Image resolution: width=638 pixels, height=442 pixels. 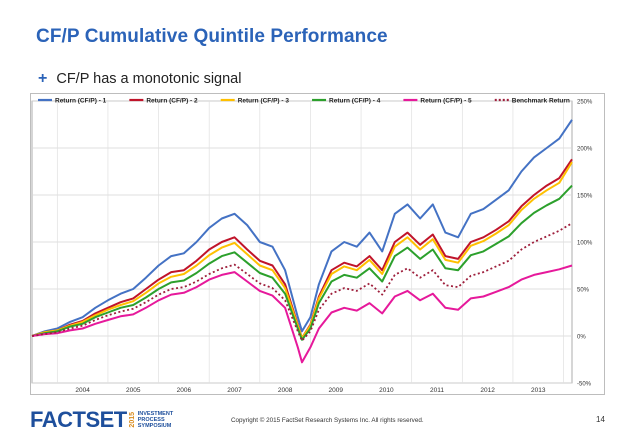 I want to click on x-tick-label: 2013, so click(x=538, y=390).